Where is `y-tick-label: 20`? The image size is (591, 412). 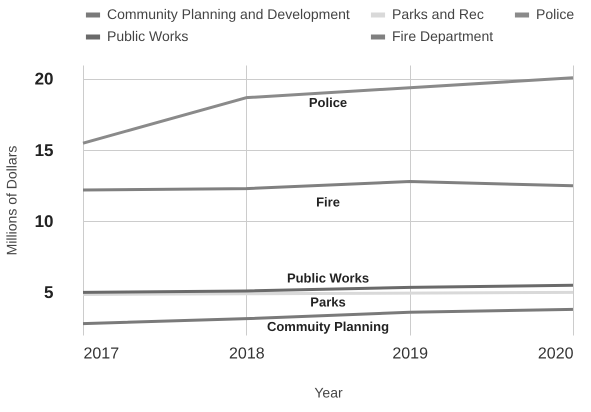
y-tick-label: 20 is located at coordinates (44, 79).